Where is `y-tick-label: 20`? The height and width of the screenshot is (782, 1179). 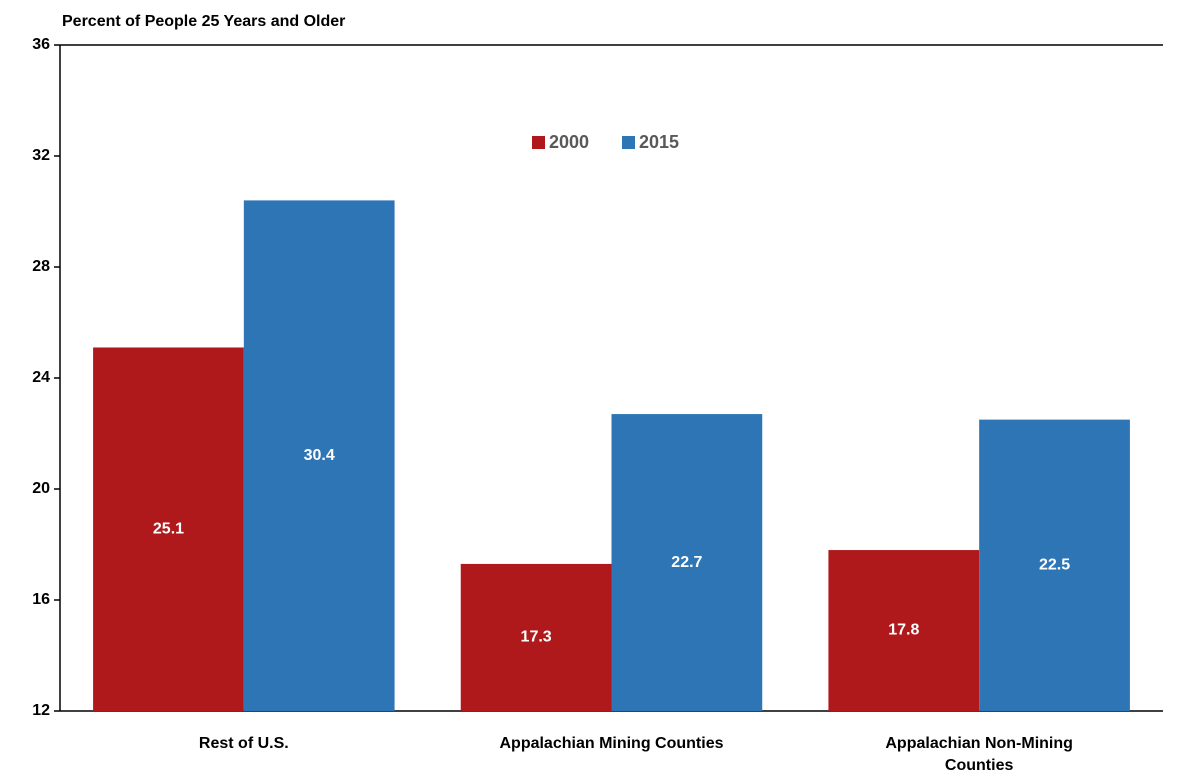 y-tick-label: 20 is located at coordinates (41, 488).